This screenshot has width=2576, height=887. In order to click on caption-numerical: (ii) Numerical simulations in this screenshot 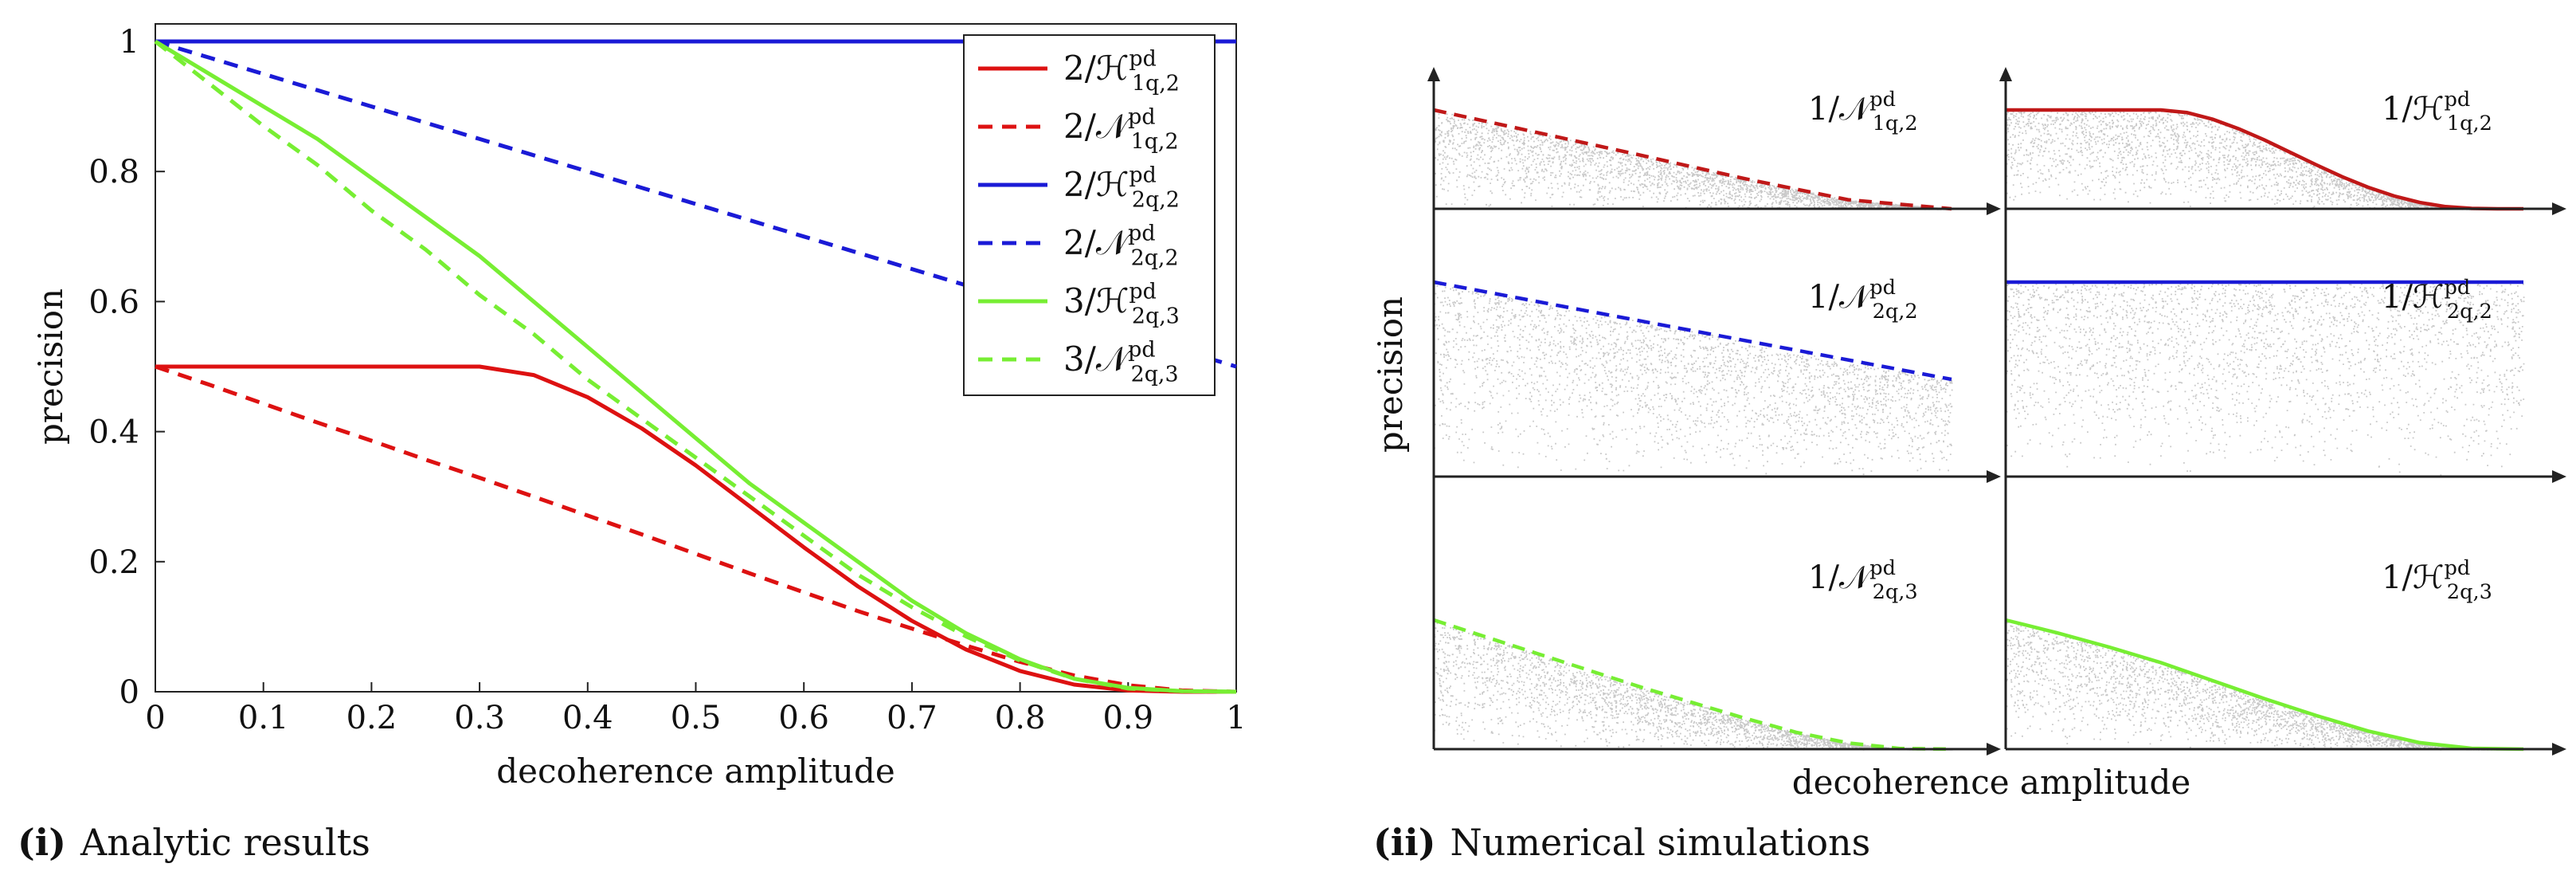, I will do `click(1621, 843)`.